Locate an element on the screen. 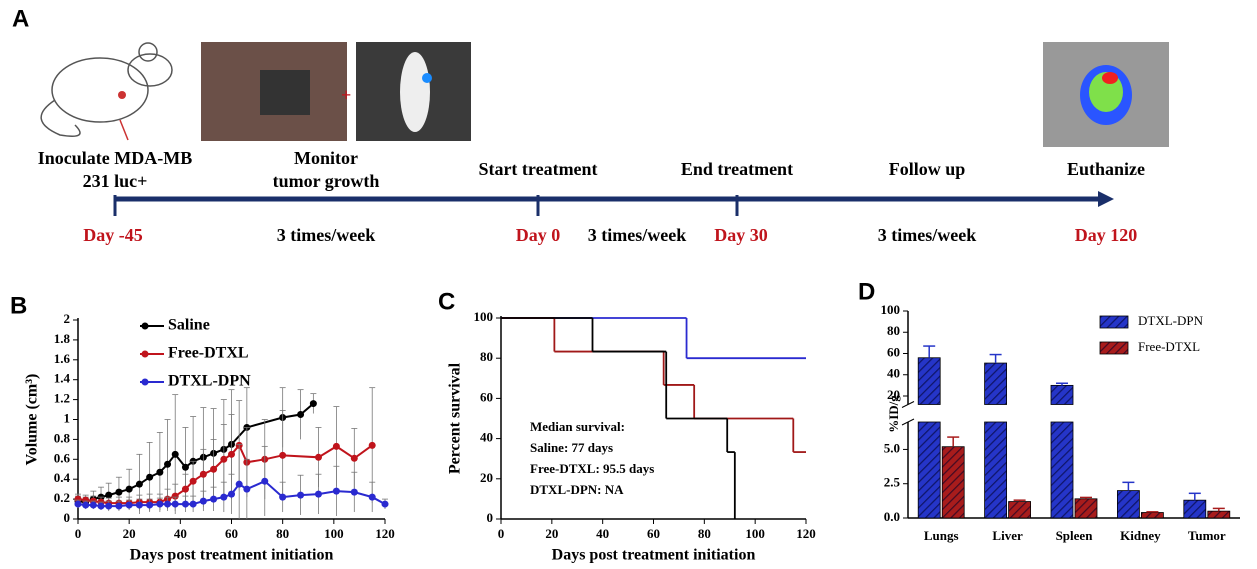 The image size is (1257, 569). x-tick-label: Lungs is located at coordinates (941, 535).